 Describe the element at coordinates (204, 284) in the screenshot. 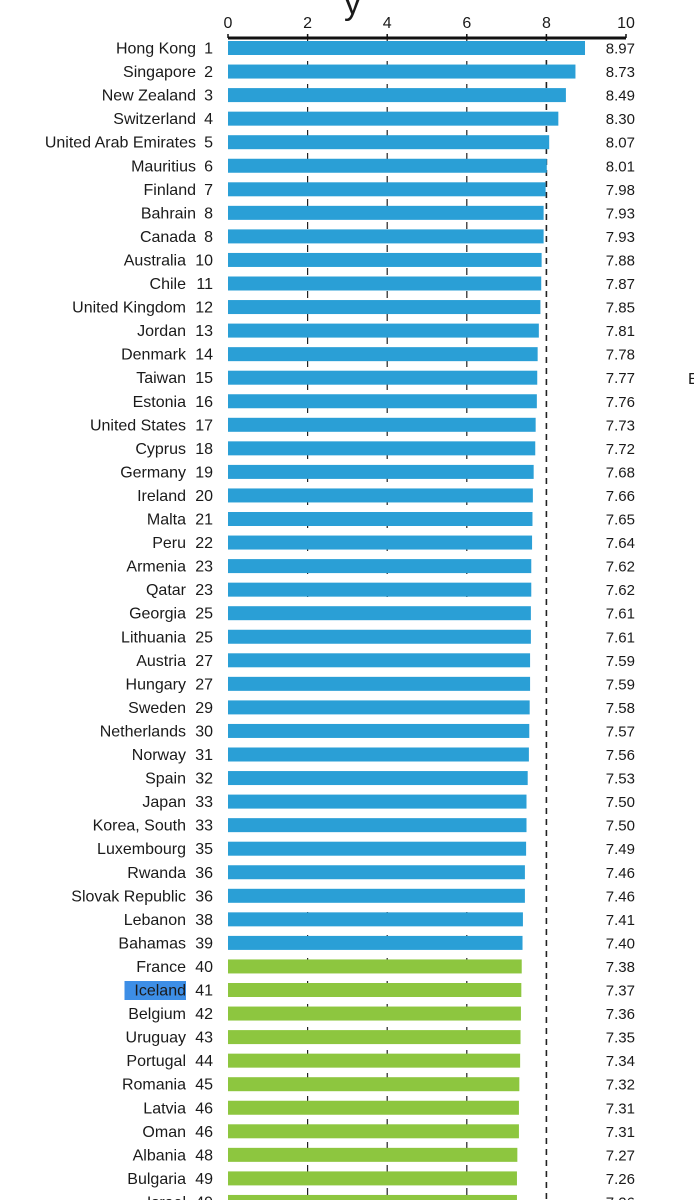

I see `rank-label: 11` at that location.